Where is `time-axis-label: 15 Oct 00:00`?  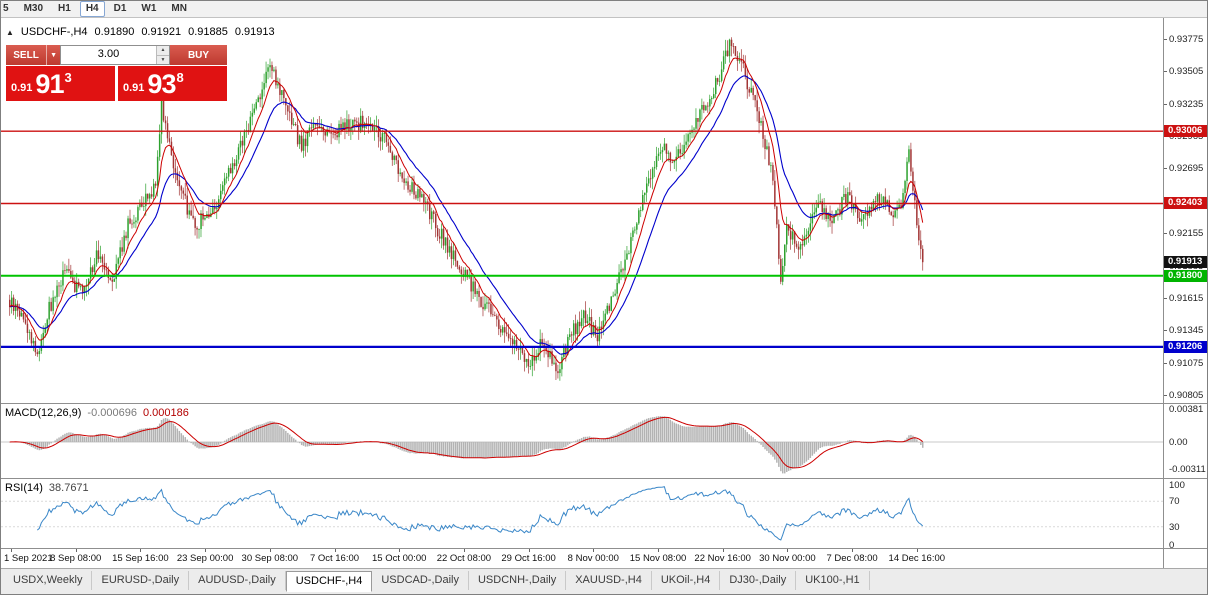
time-axis-label: 15 Oct 00:00 is located at coordinates (399, 558).